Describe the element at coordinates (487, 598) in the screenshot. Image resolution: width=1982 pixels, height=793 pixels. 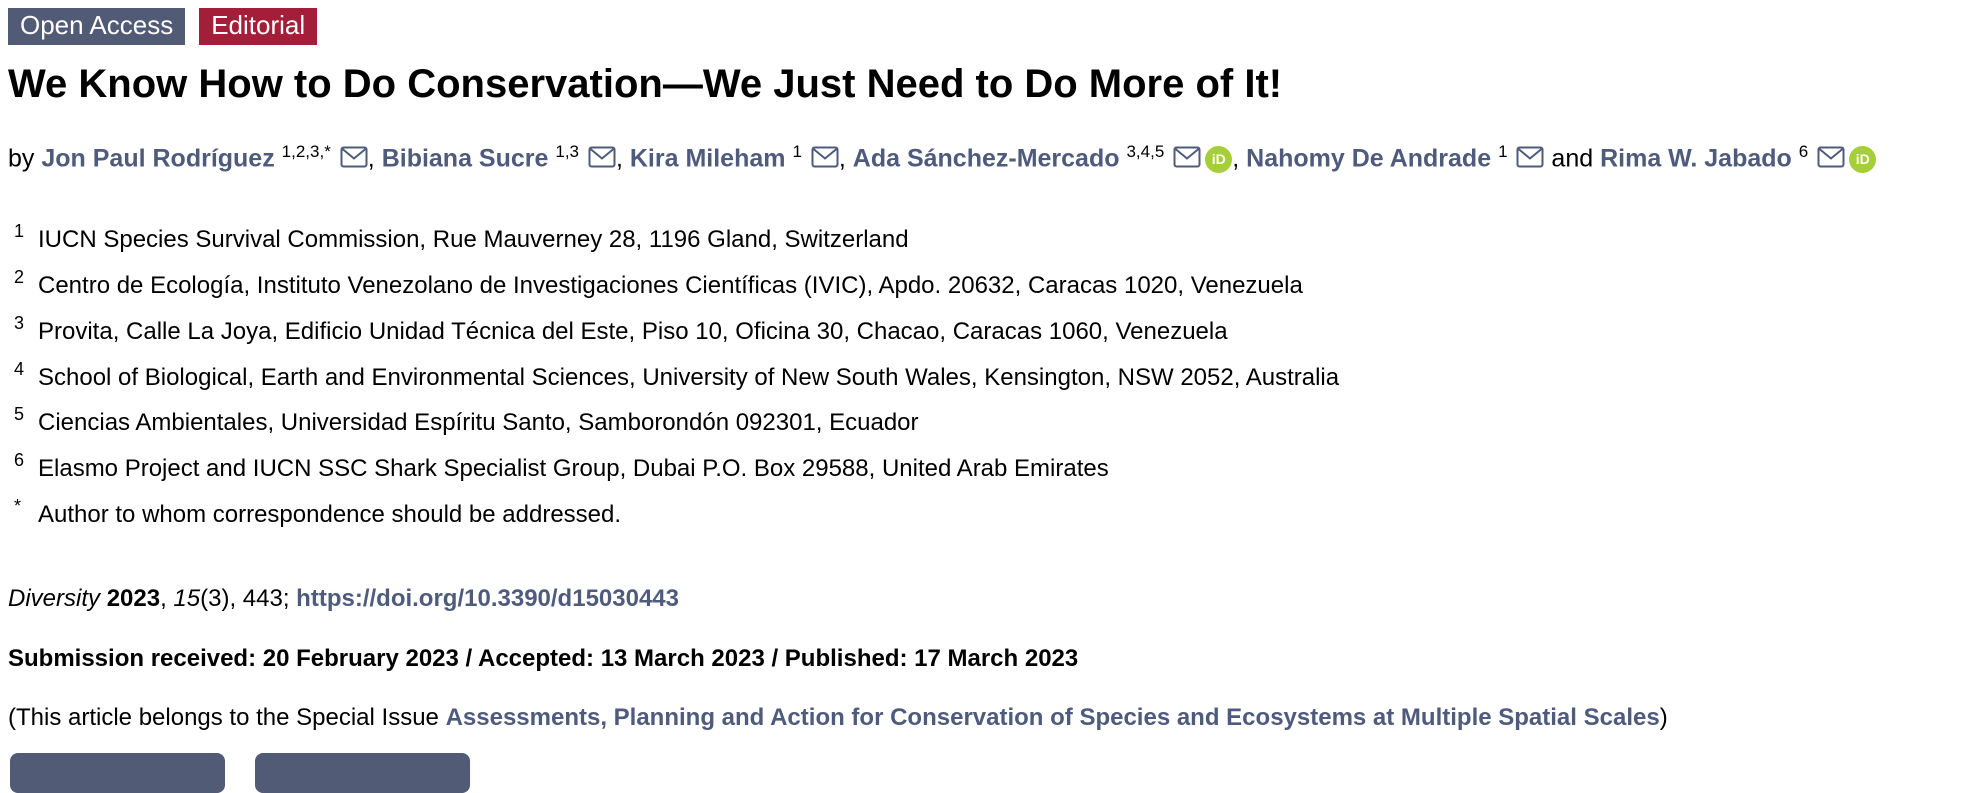
I see `doi-link: https://doi.org/10.3390/d15030443` at that location.